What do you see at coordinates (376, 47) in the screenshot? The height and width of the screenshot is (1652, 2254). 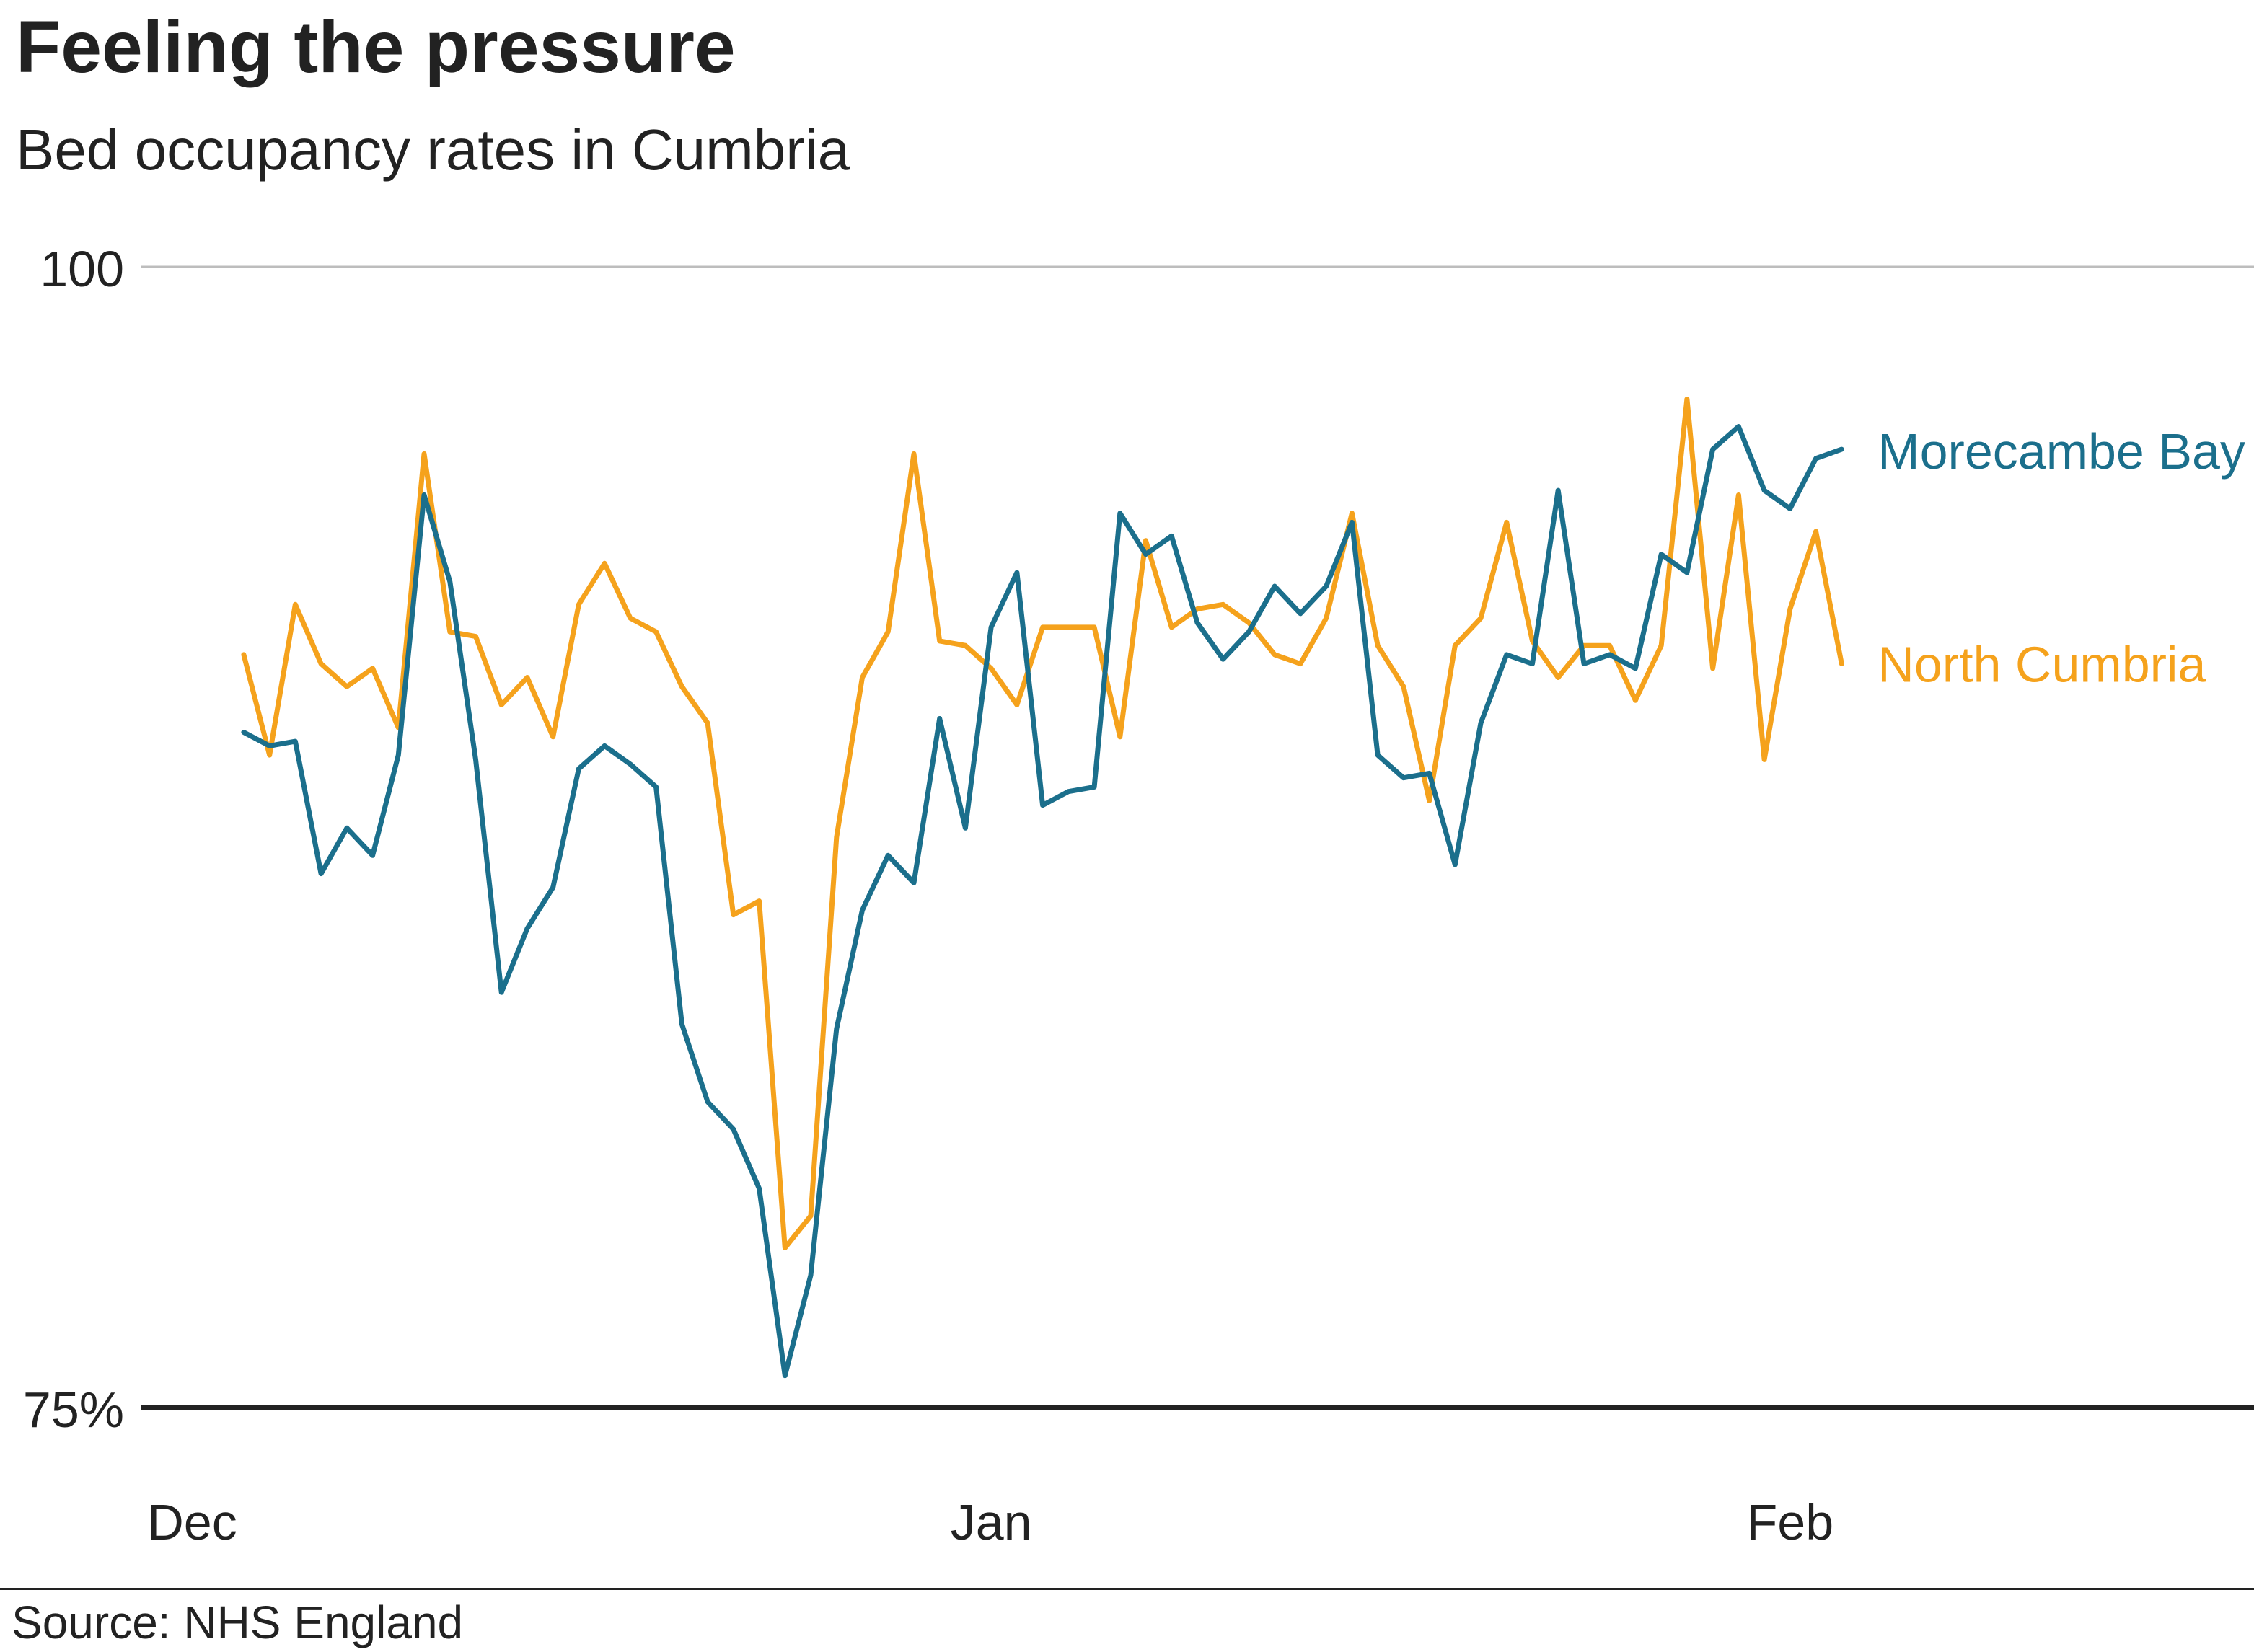 I see `chart-title: Feeling the pressure` at bounding box center [376, 47].